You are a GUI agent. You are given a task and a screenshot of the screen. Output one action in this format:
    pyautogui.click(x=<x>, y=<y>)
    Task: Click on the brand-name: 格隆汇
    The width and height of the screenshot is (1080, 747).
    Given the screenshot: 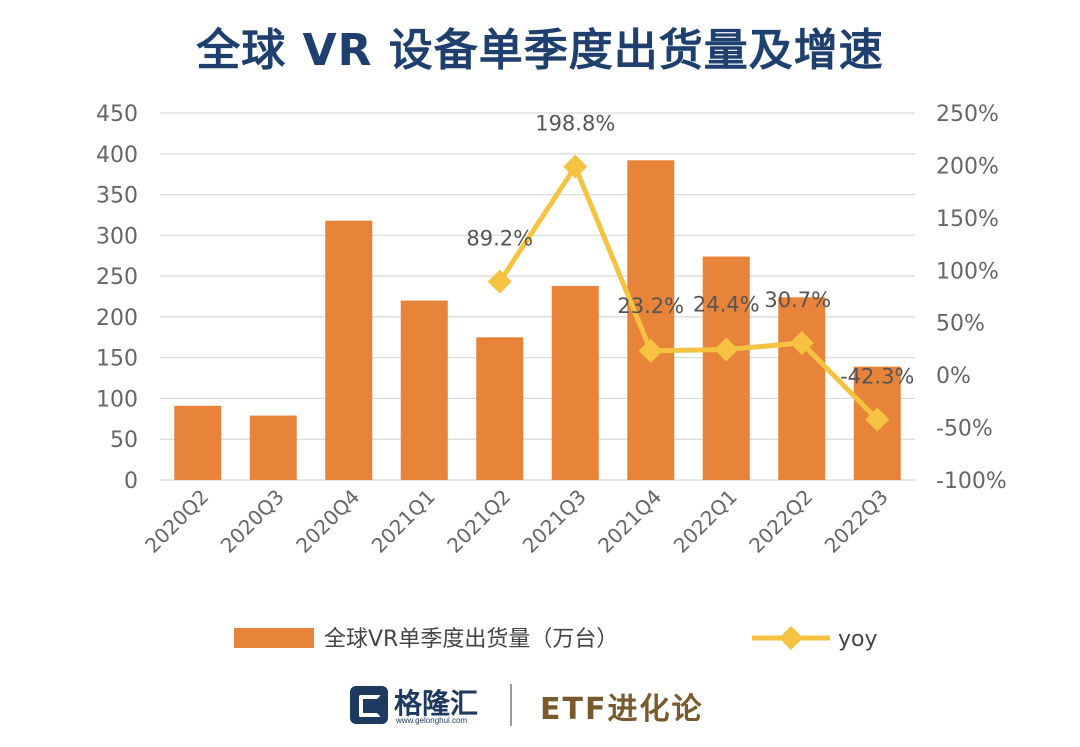 What is the action you would take?
    pyautogui.click(x=436, y=703)
    